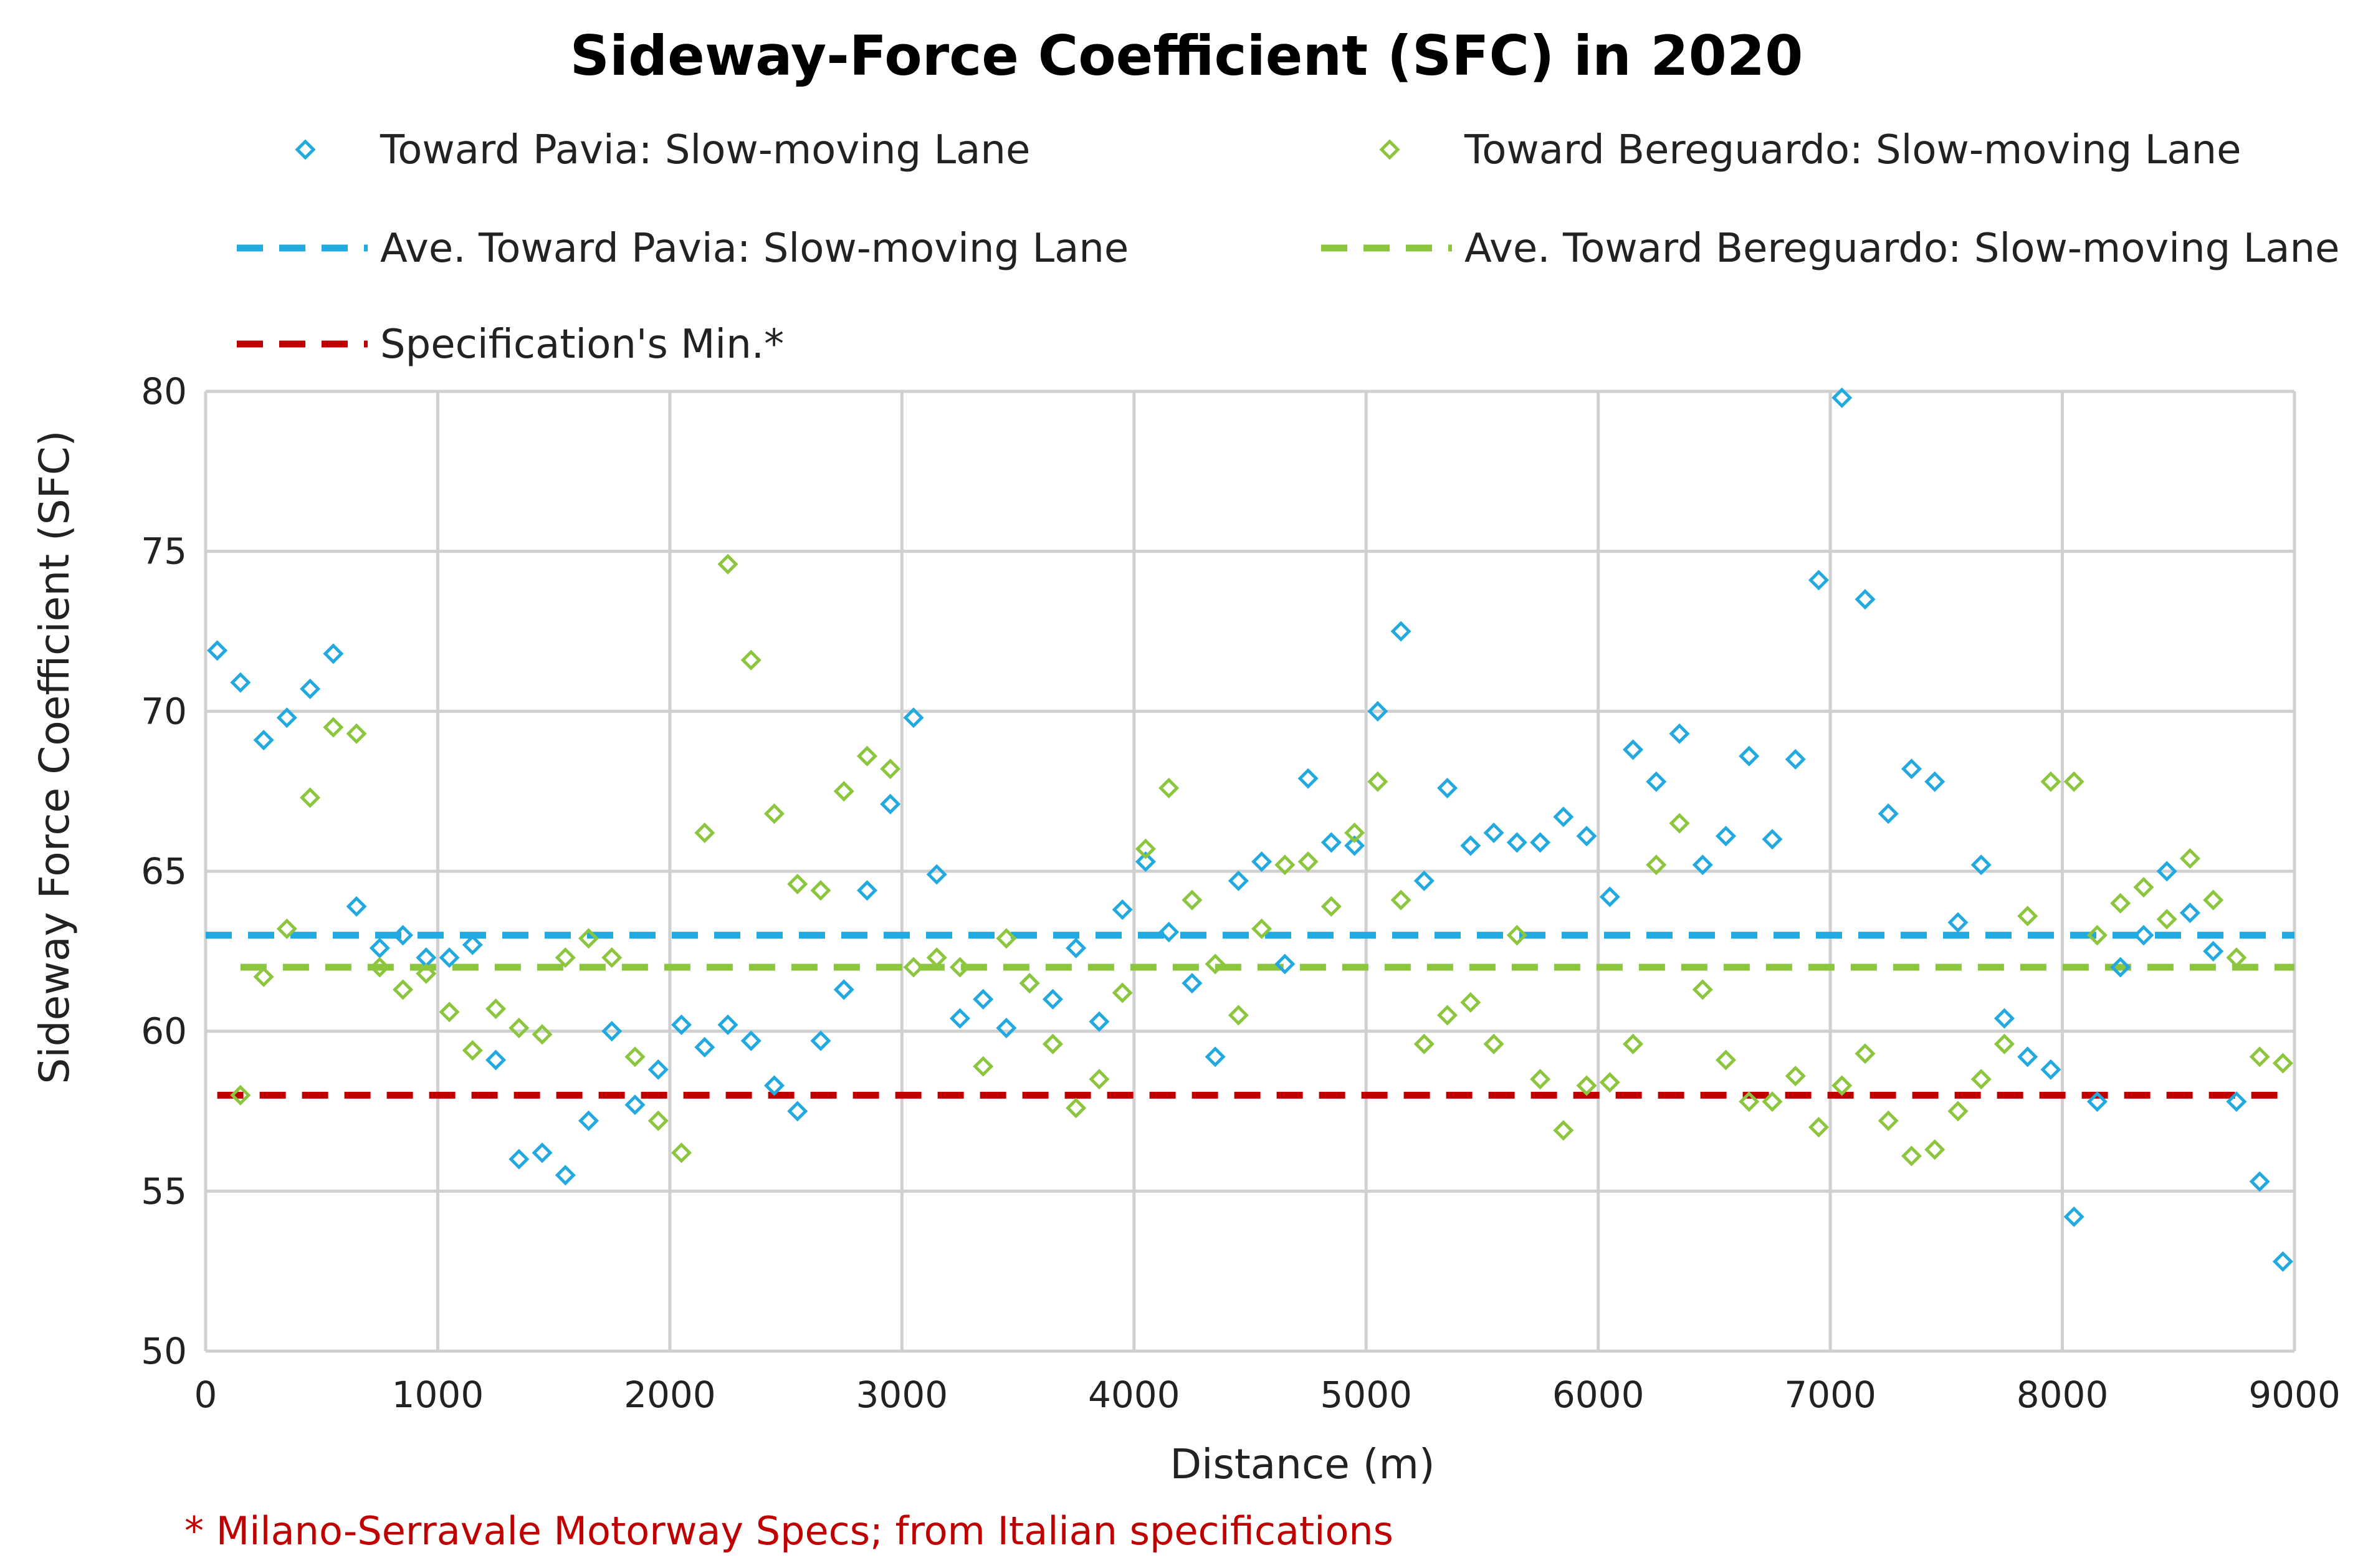 The image size is (2373, 1568). What do you see at coordinates (1598, 1395) in the screenshot?
I see `x-tick-label: 6000` at bounding box center [1598, 1395].